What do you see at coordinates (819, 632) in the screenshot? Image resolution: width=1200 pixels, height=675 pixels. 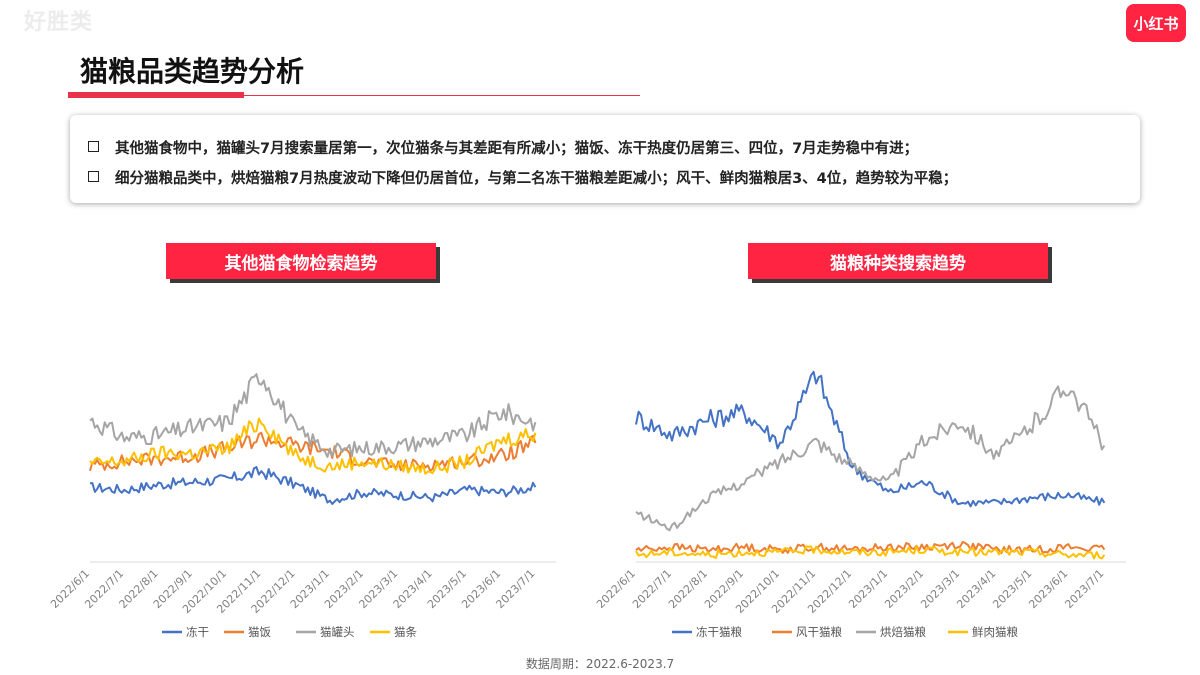 I see `legend-label: 风干猫粮` at bounding box center [819, 632].